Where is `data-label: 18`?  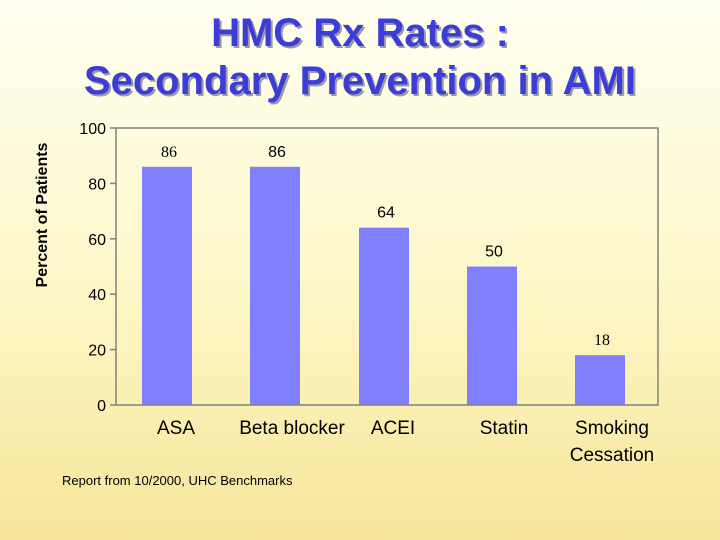
data-label: 18 is located at coordinates (602, 340).